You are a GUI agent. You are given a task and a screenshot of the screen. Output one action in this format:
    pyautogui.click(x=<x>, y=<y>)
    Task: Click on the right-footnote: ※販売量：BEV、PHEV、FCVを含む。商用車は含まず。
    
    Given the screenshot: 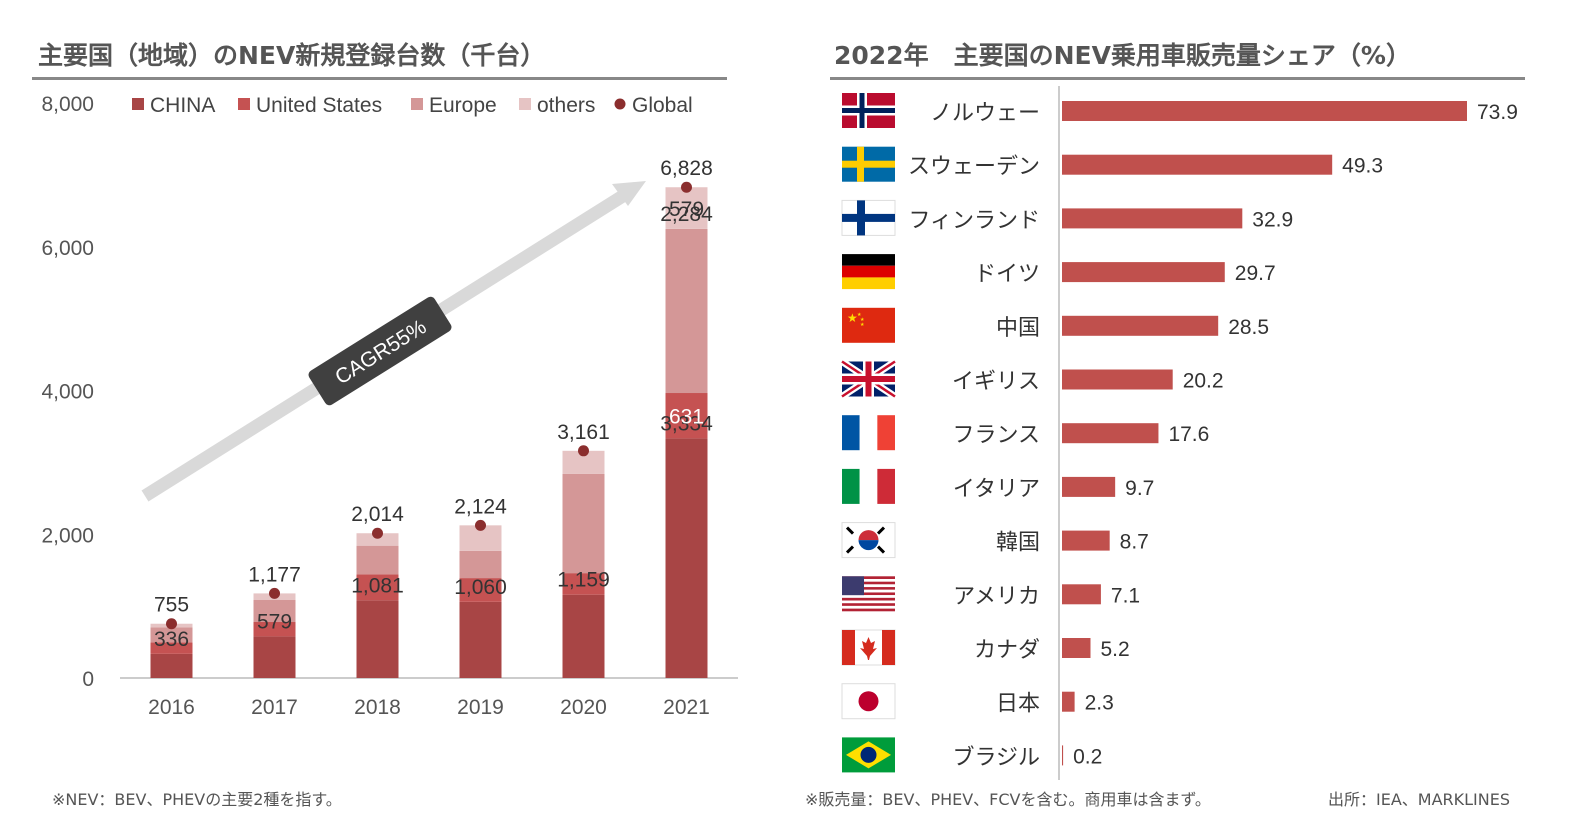 What is the action you would take?
    pyautogui.click(x=1008, y=799)
    